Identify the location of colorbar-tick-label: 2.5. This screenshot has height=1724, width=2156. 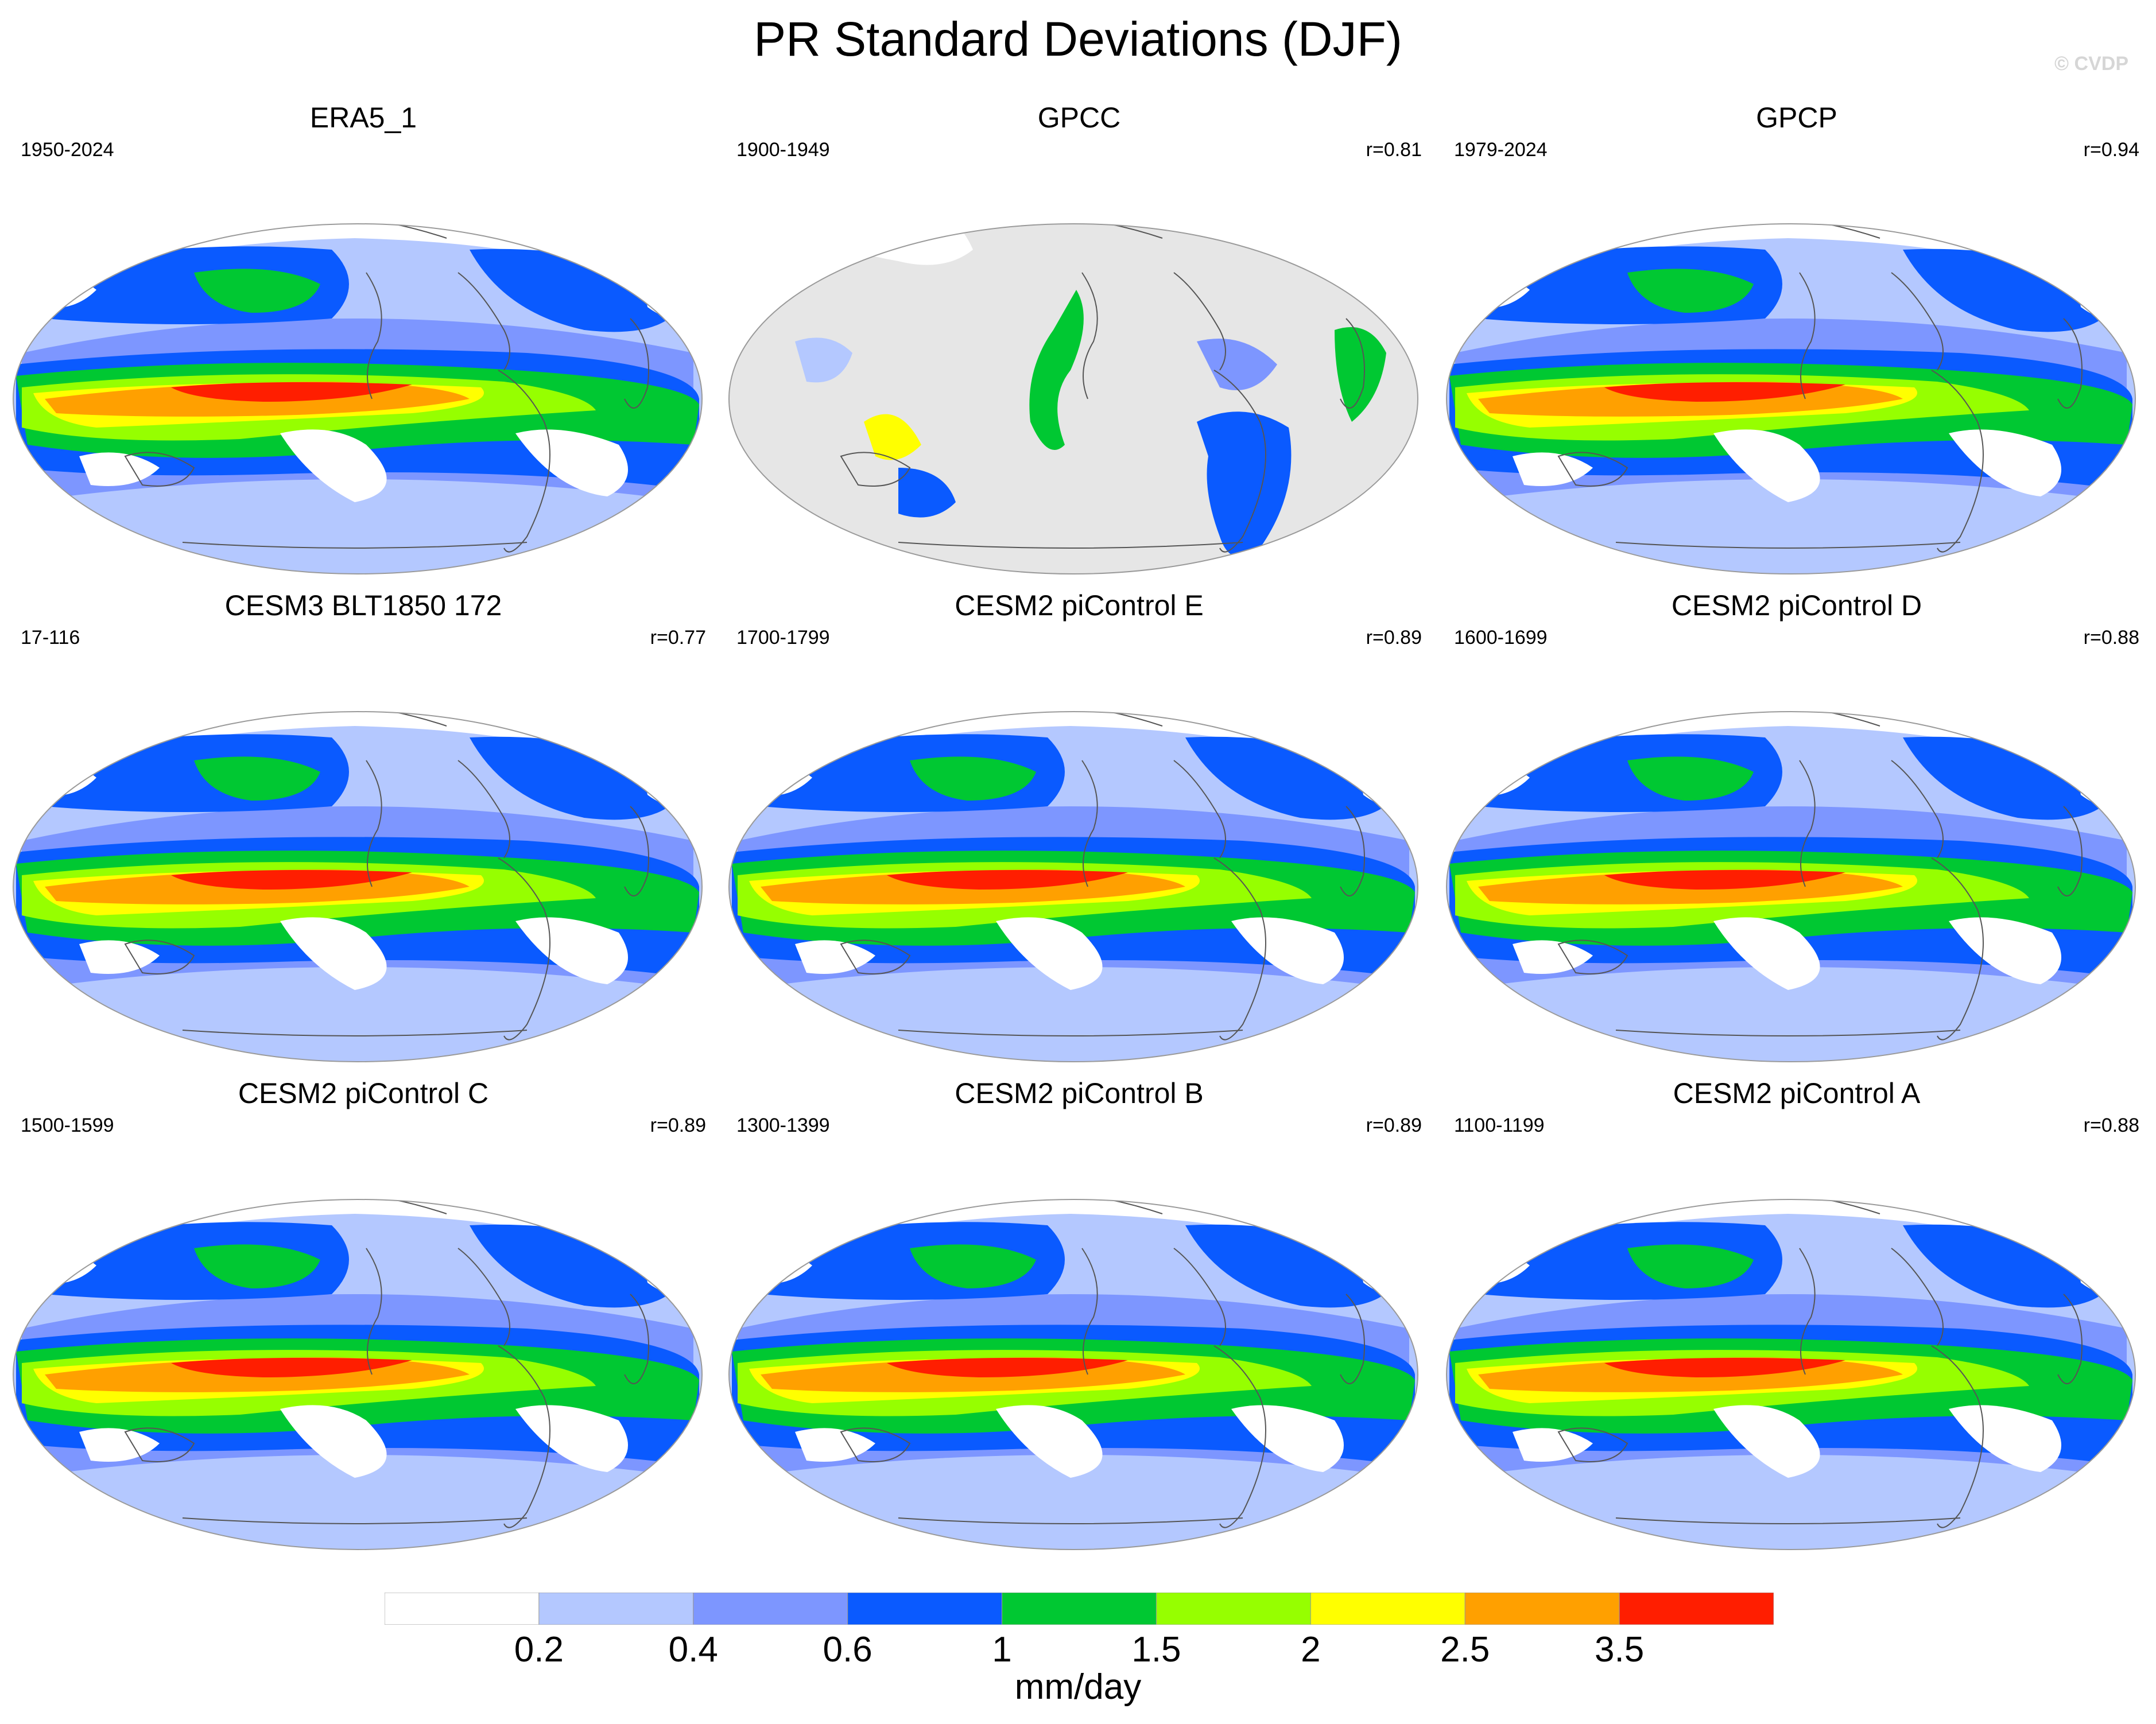
(1465, 1649).